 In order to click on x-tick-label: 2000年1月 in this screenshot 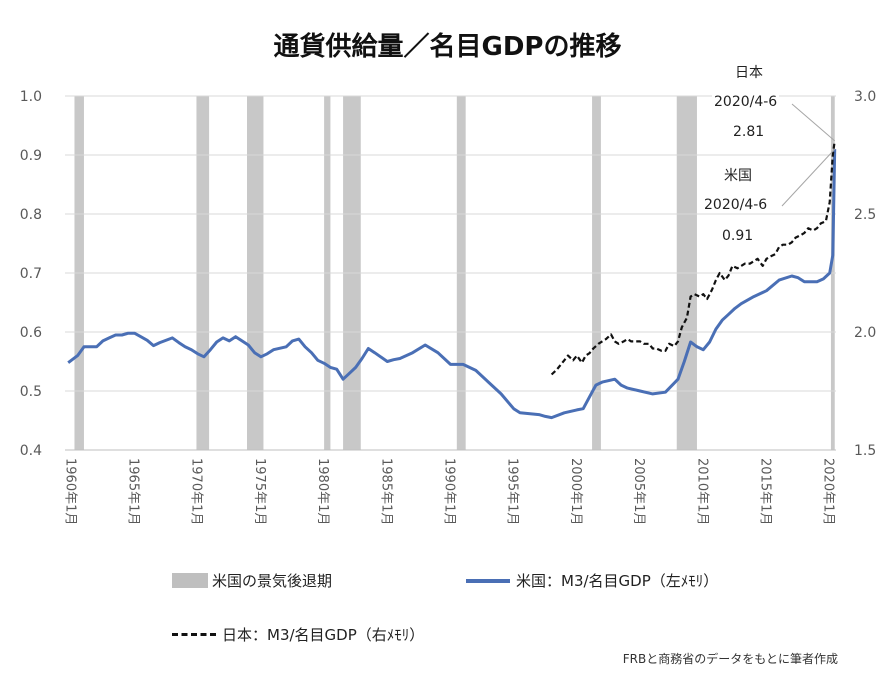, I will do `click(575, 491)`.